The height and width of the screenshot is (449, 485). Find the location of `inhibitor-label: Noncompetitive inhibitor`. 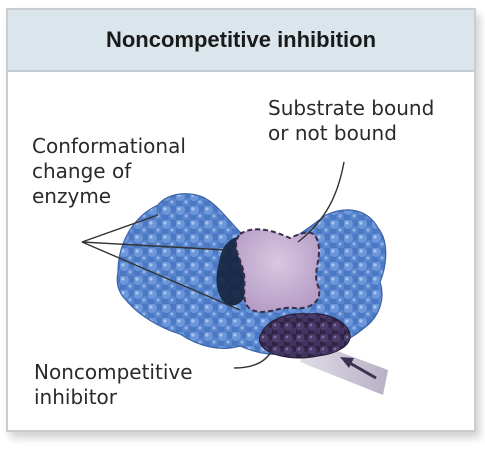

inhibitor-label: Noncompetitive inhibitor is located at coordinates (113, 384).